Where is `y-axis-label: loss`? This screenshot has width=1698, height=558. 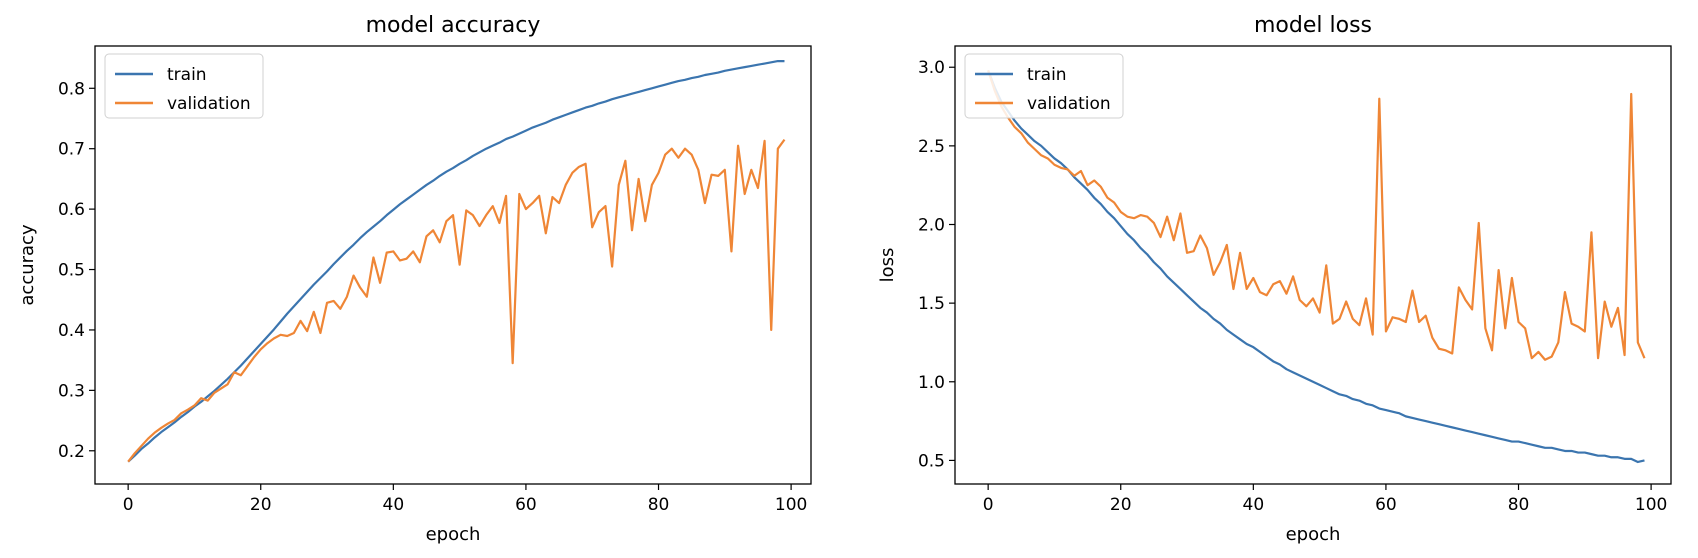 y-axis-label: loss is located at coordinates (887, 265).